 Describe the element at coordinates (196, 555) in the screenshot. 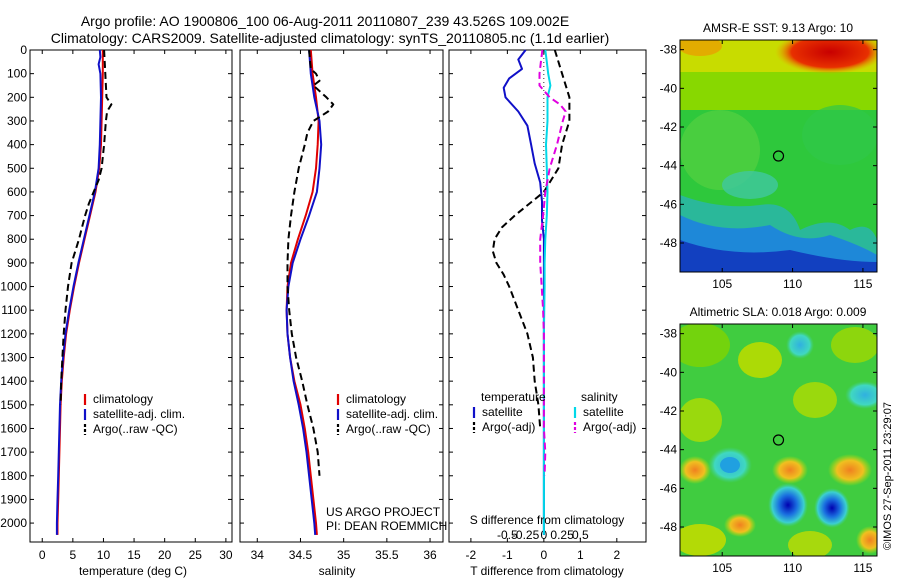

I see `temperature-xtick-label: 25` at that location.